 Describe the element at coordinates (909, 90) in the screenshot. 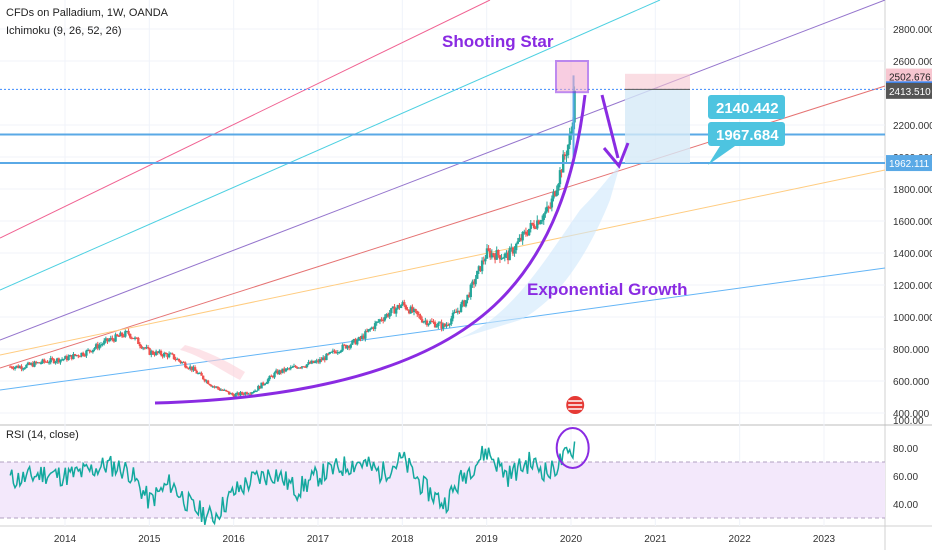

I see `price-badge: 2413.510` at that location.